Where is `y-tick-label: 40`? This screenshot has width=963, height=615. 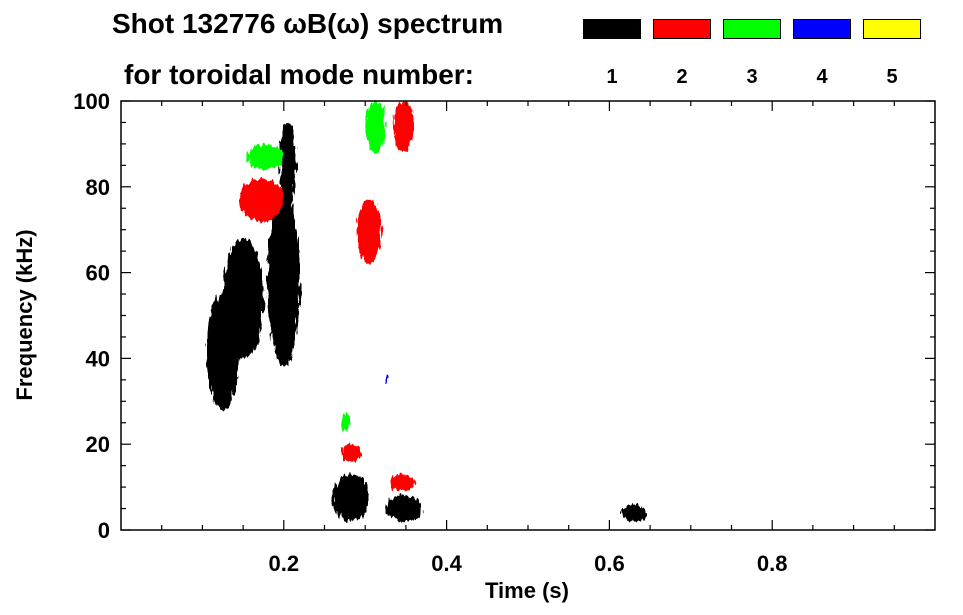
y-tick-label: 40 is located at coordinates (98, 358).